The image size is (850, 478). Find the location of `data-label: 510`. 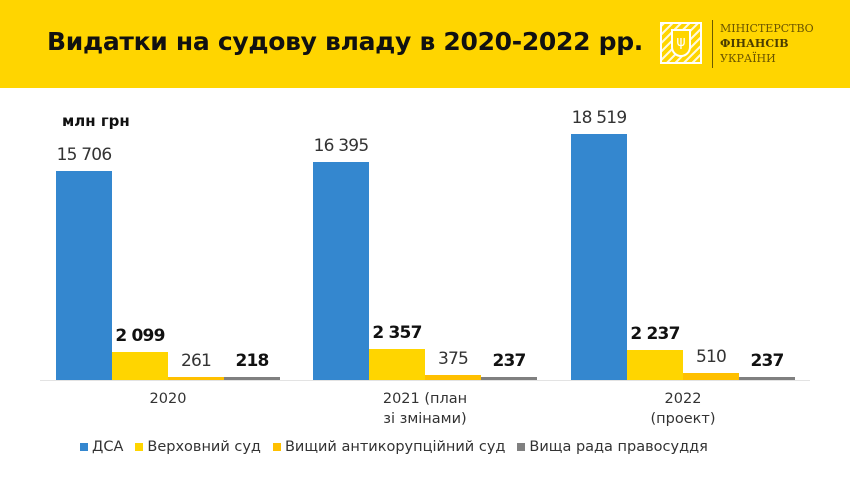

data-label: 510 is located at coordinates (711, 357).